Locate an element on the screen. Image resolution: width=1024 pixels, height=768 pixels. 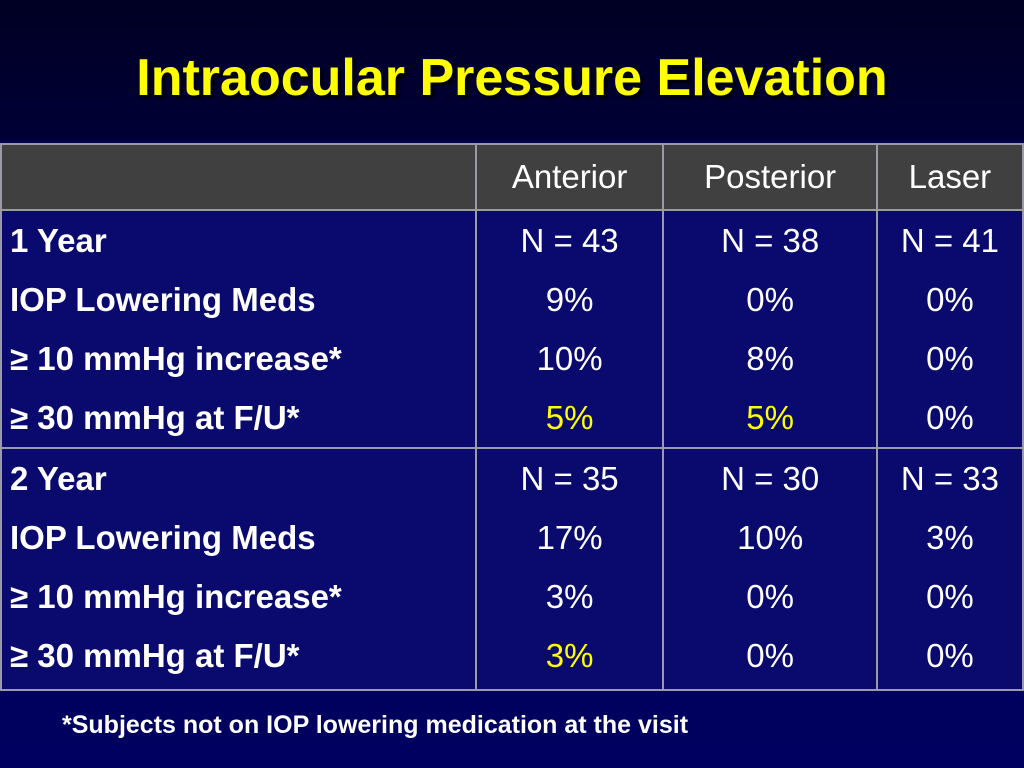
cell-value: 17% is located at coordinates (569, 537).